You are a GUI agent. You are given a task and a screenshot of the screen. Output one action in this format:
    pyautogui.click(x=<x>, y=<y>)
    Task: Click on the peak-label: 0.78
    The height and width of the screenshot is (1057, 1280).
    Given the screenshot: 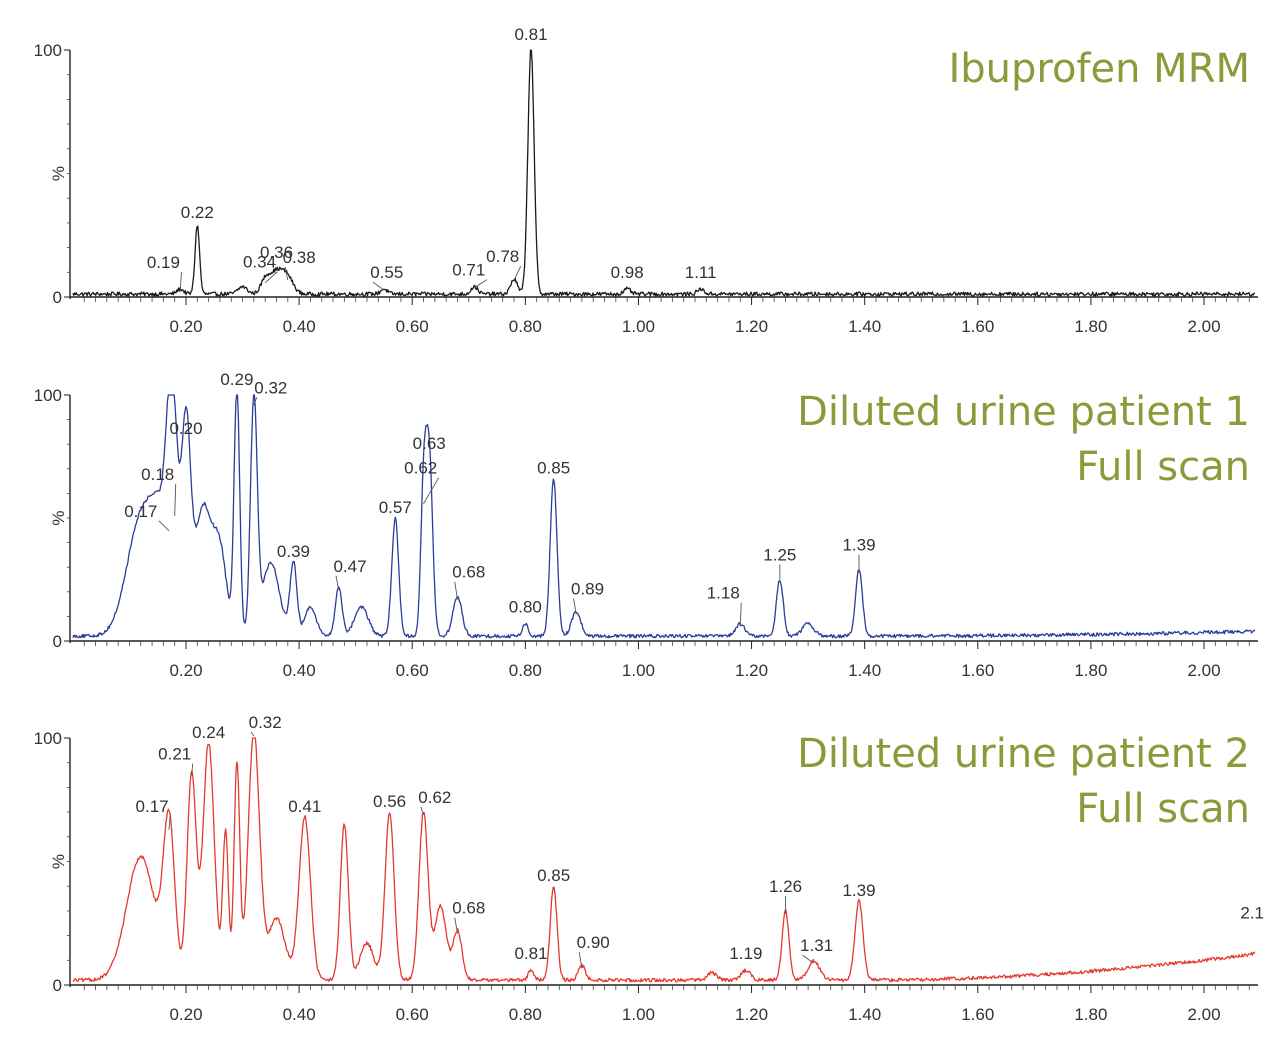 What is the action you would take?
    pyautogui.click(x=502, y=256)
    